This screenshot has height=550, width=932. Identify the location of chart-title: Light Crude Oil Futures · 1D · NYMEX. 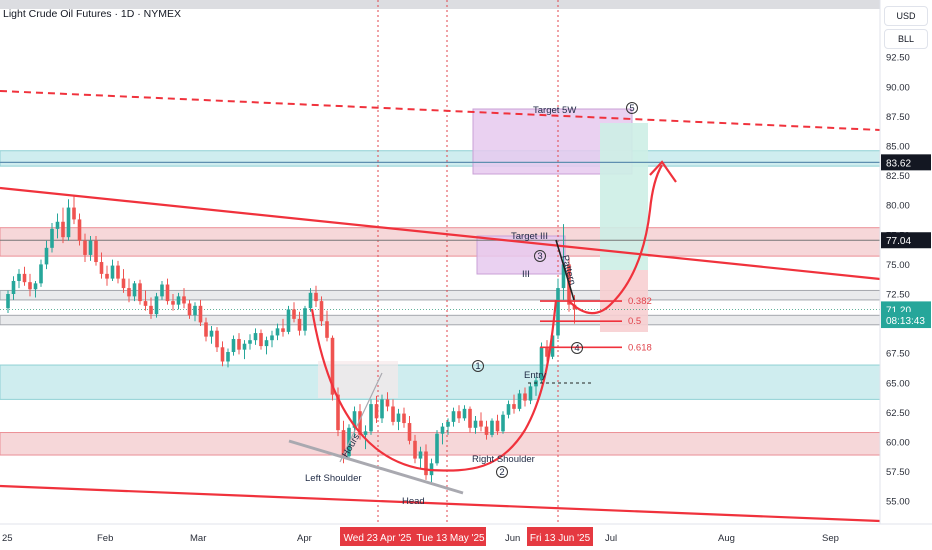
(92, 14).